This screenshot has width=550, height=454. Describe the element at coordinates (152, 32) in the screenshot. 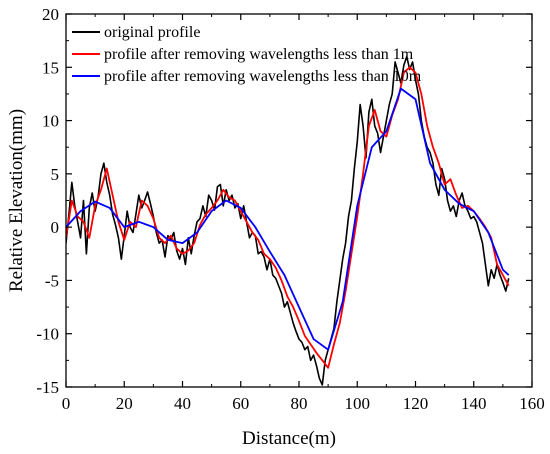

I see `legend-label-0: original profile` at that location.